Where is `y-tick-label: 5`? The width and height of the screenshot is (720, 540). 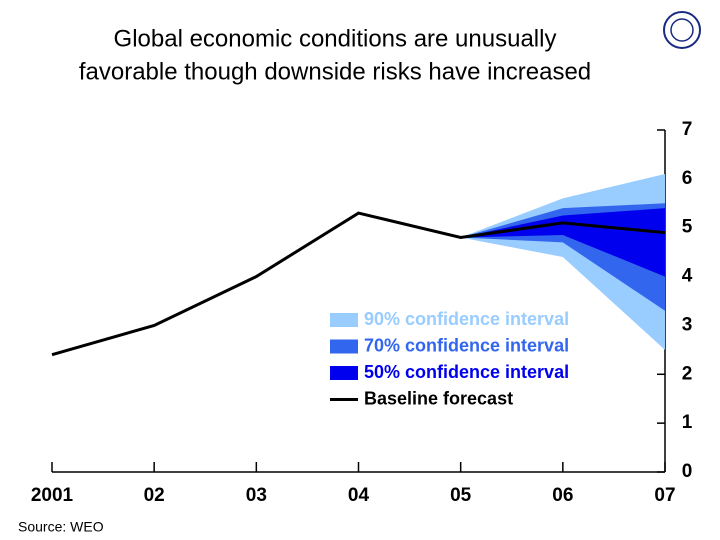 y-tick-label: 5 is located at coordinates (687, 227).